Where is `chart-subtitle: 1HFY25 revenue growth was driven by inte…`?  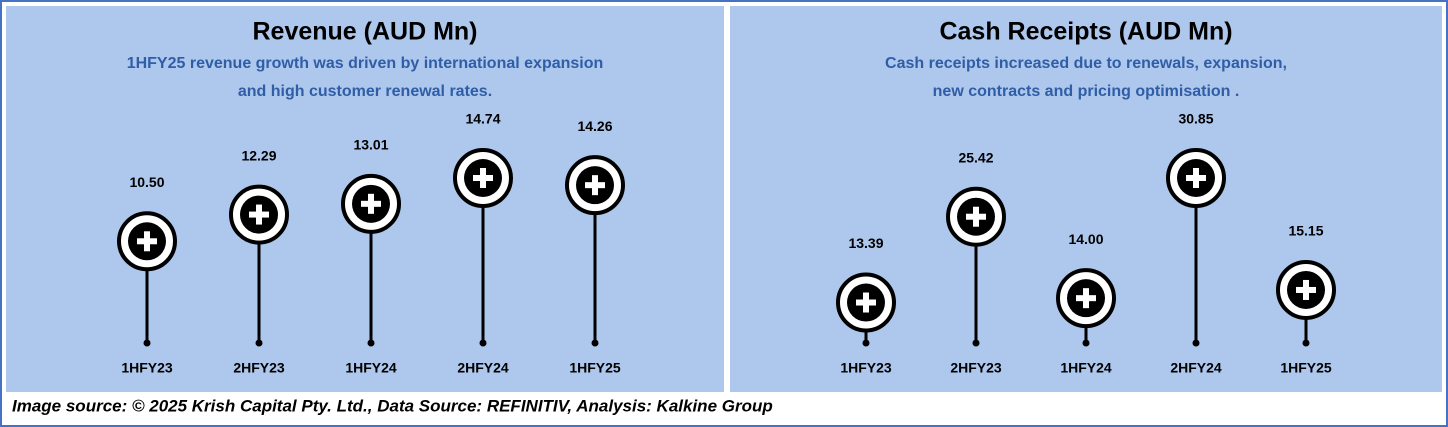 chart-subtitle: 1HFY25 revenue growth was driven by inte… is located at coordinates (365, 63).